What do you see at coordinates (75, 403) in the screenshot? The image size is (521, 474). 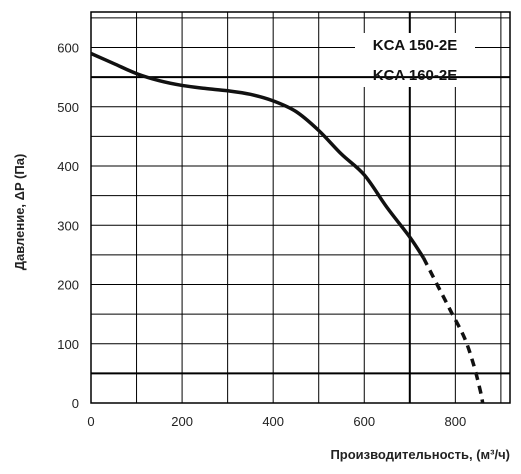 I see `y-tick-label: 0` at bounding box center [75, 403].